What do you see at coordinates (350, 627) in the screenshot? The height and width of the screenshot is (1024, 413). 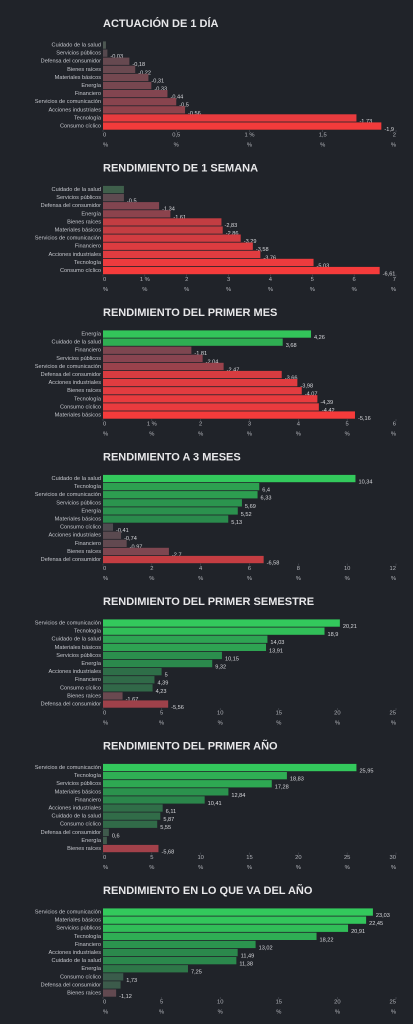 I see `value-label: 20,21` at bounding box center [350, 627].